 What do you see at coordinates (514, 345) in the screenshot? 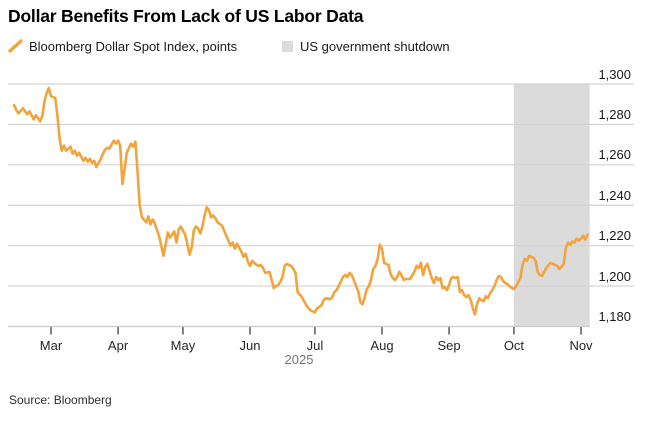
I see `x-axis-label-oct: Oct` at bounding box center [514, 345].